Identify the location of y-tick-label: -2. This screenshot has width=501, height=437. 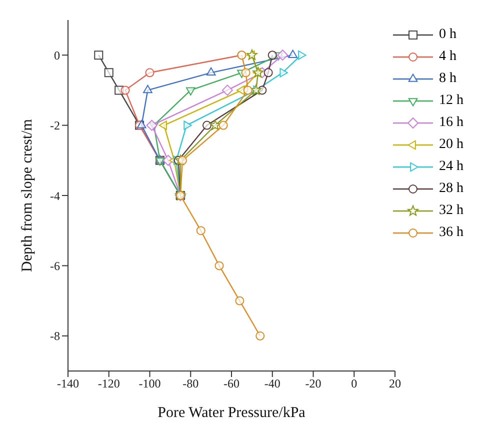
(55, 125).